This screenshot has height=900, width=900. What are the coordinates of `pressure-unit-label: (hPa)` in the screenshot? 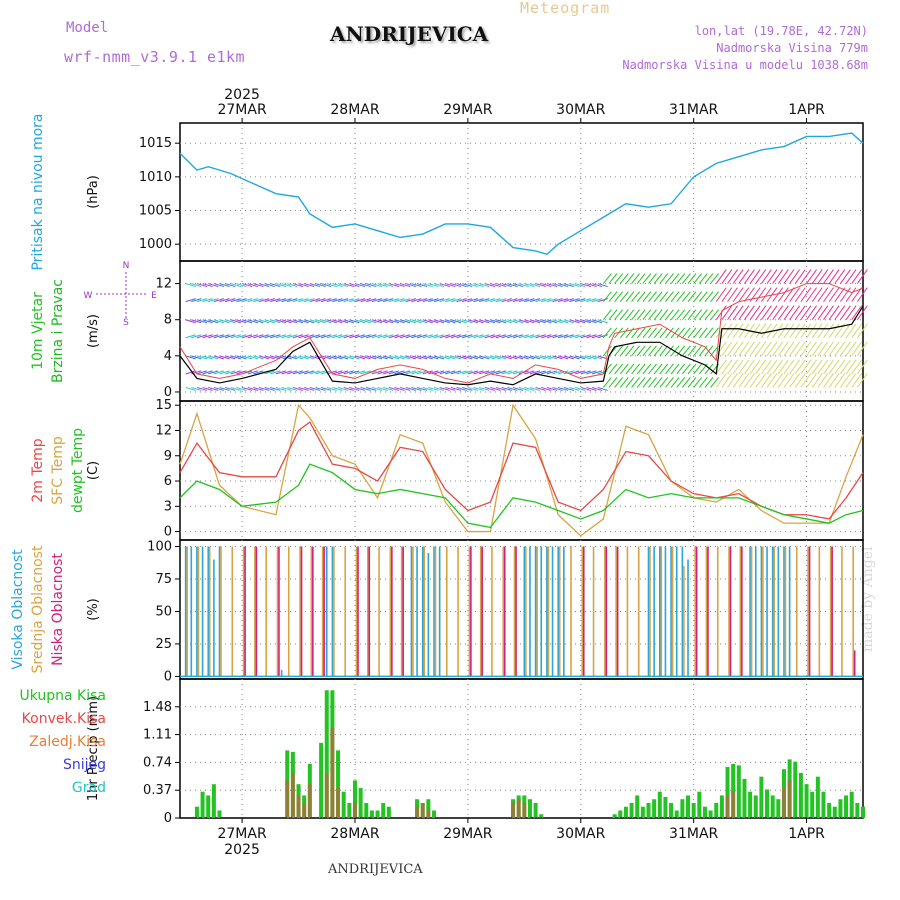 It's located at (93, 192).